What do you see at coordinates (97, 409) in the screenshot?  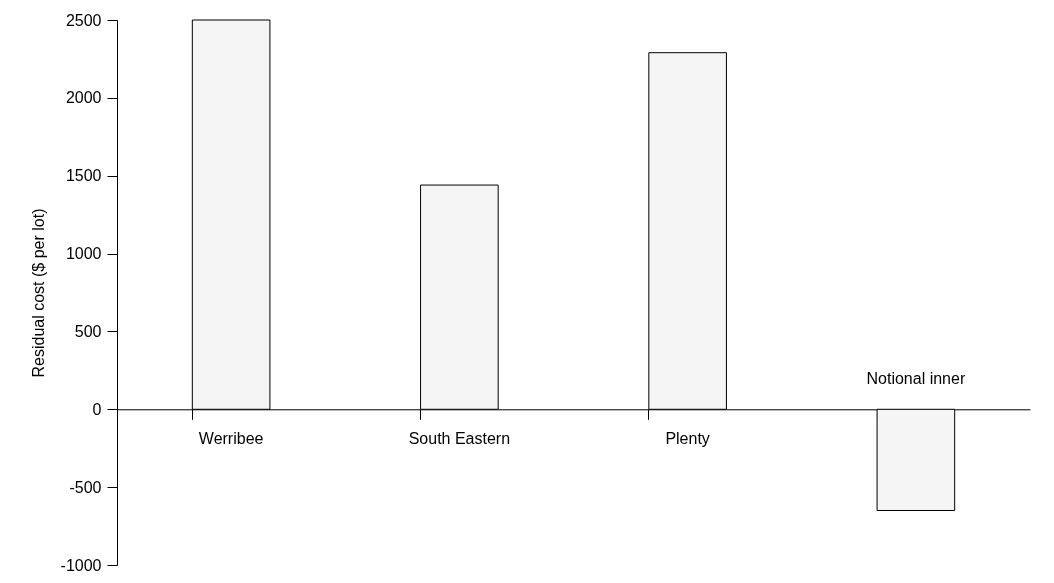 I see `y-tick-label: 0` at bounding box center [97, 409].